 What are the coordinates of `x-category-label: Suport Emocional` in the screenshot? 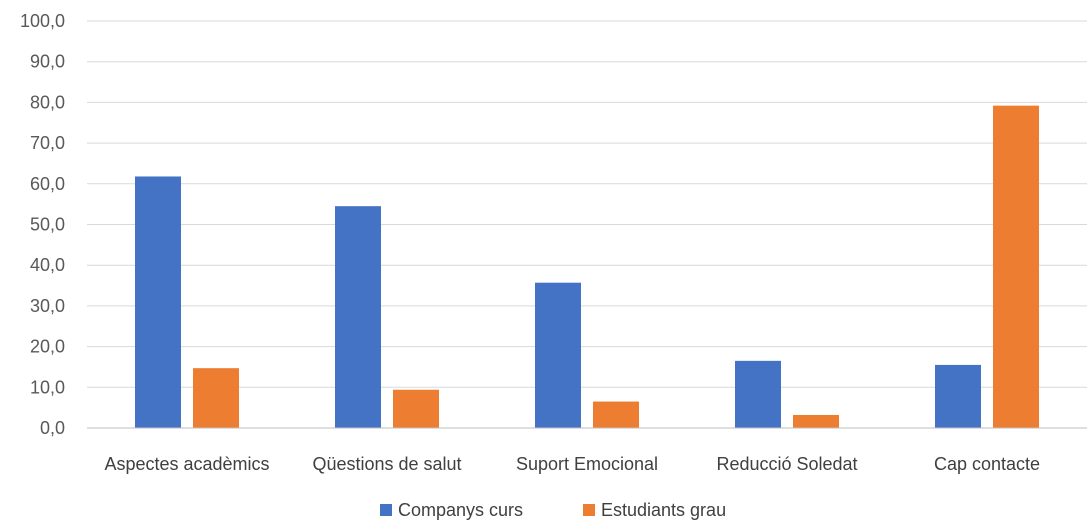 It's located at (587, 464).